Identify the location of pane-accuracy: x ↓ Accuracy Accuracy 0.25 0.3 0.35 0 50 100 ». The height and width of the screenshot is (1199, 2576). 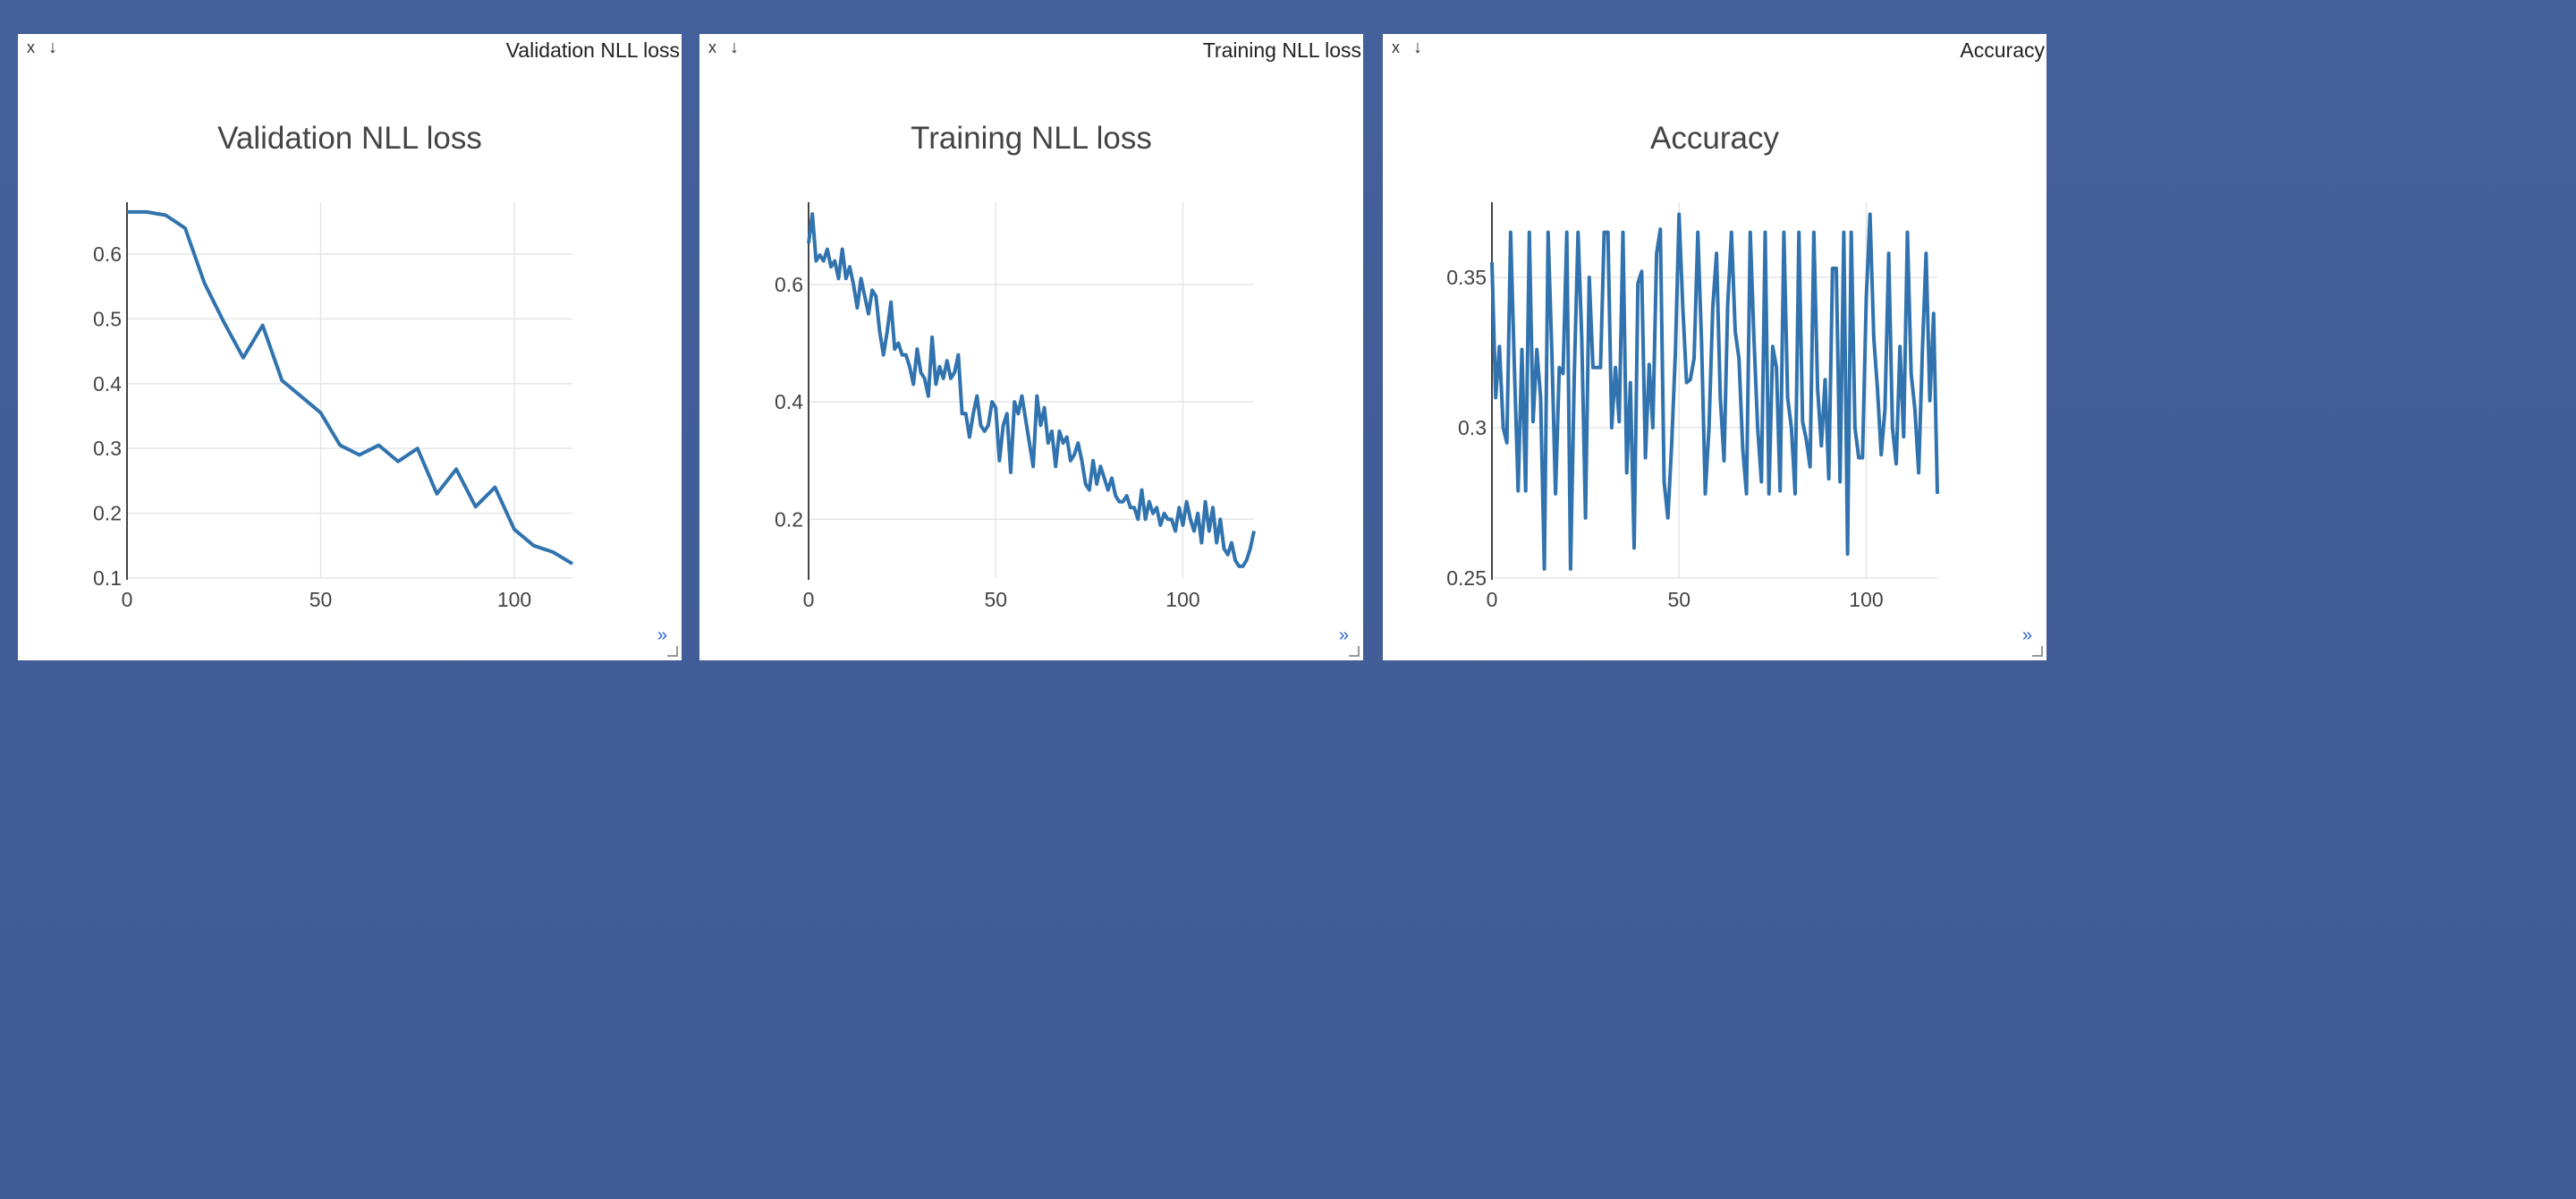
(1714, 347).